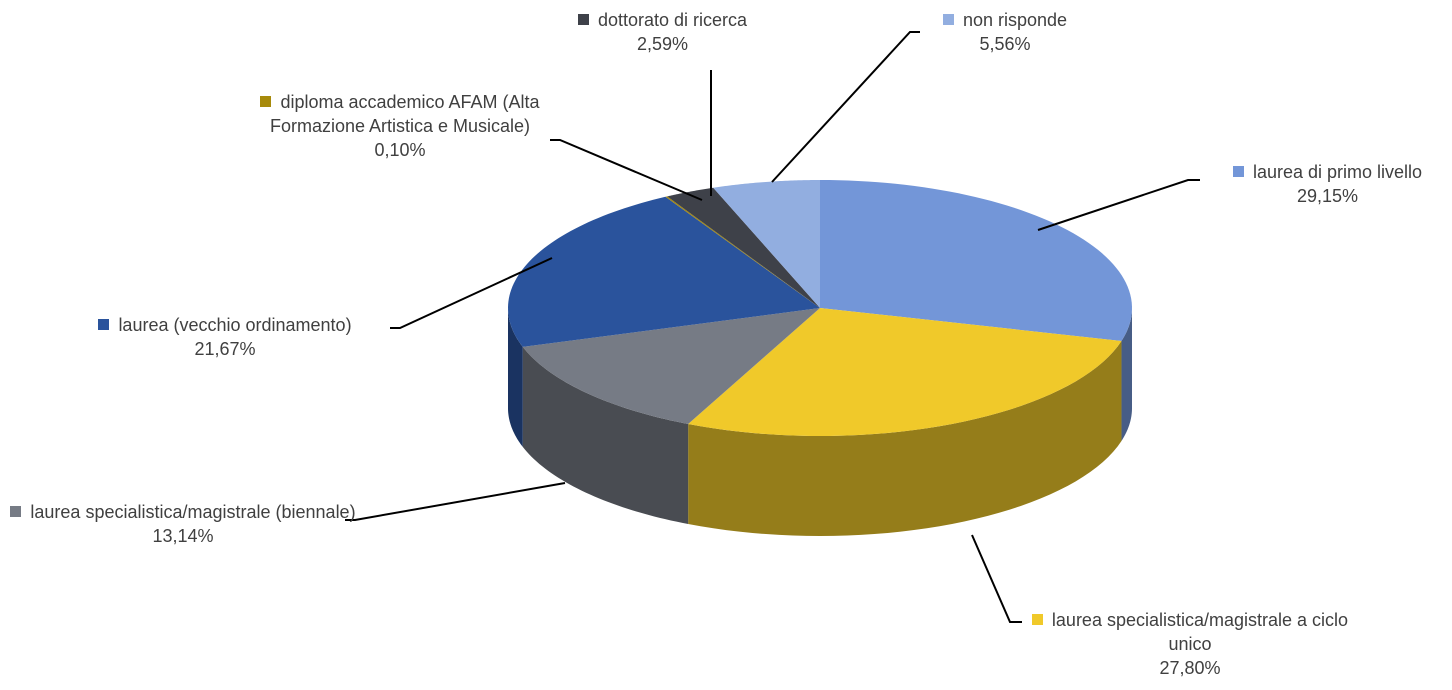 This screenshot has width=1452, height=690. Describe the element at coordinates (400, 150) in the screenshot. I see `label-value: 0,10%` at that location.